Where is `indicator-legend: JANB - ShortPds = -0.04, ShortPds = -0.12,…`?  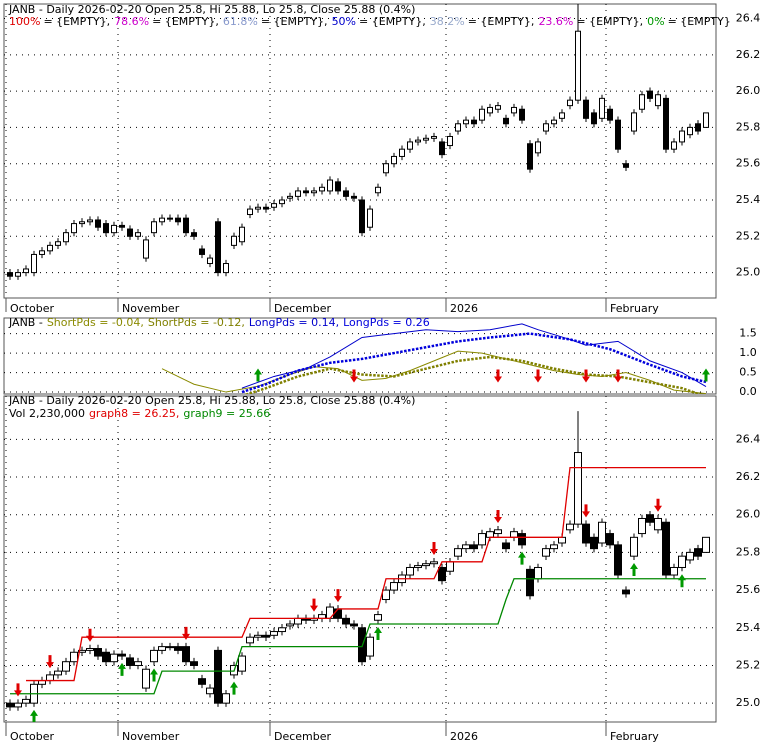 indicator-legend: JANB - ShortPds = -0.04, ShortPds = -0.12,… is located at coordinates (219, 322).